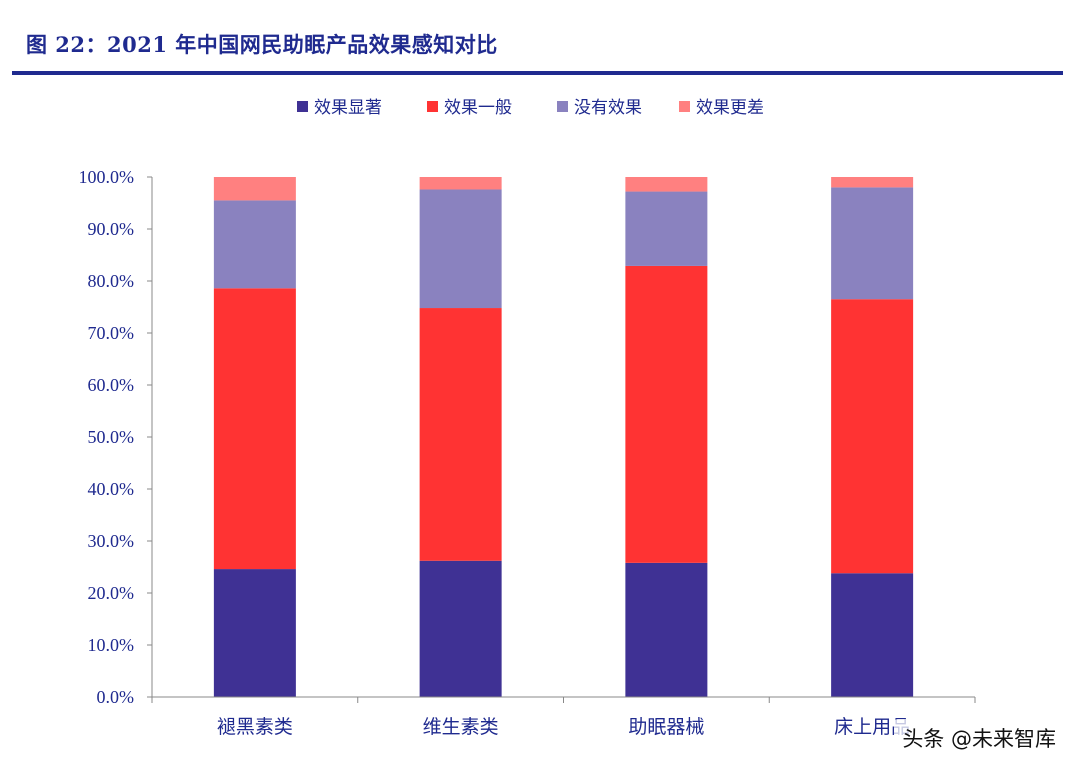 Image resolution: width=1083 pixels, height=775 pixels. What do you see at coordinates (666, 727) in the screenshot?
I see `x-tick-label: 助眠器械` at bounding box center [666, 727].